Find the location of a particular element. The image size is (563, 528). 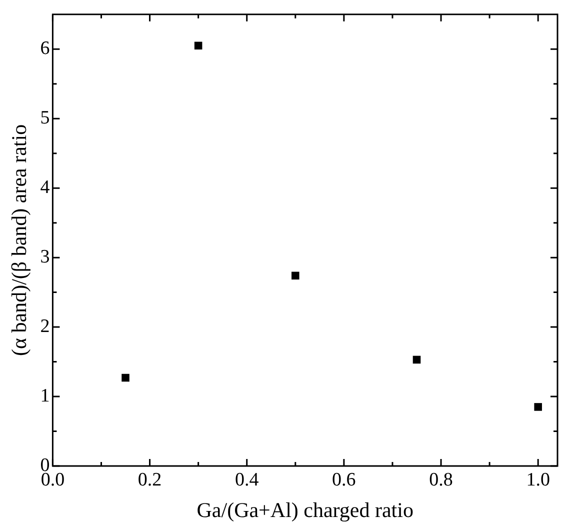

y-tick-label: 1 is located at coordinates (45, 396).